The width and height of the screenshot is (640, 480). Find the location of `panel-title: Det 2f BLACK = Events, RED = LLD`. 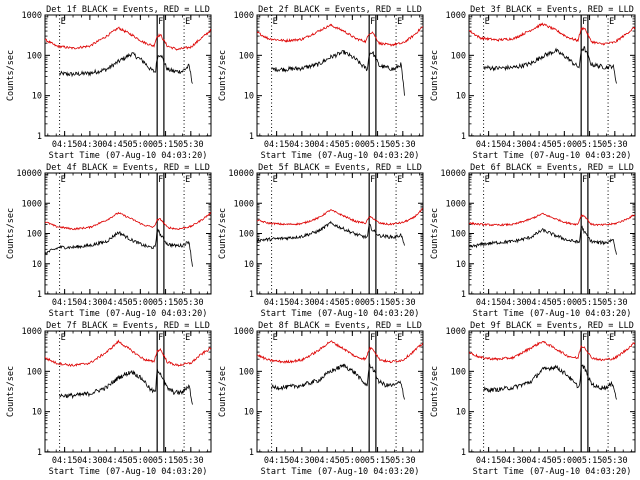

panel-title: Det 2f BLACK = Events, RED = LLD is located at coordinates (340, 10).